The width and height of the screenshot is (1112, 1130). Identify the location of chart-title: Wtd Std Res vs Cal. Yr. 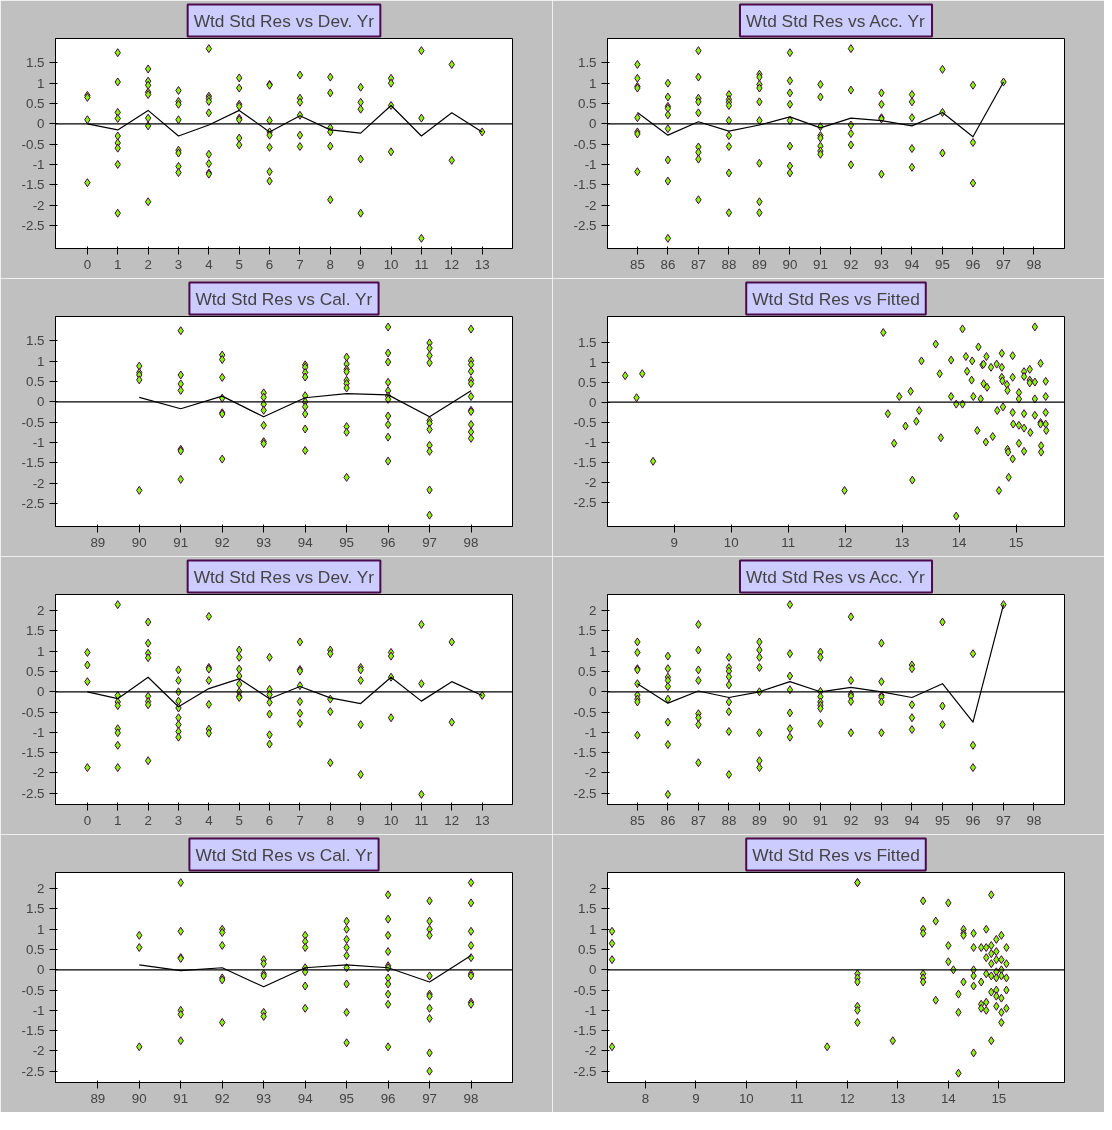
(284, 298).